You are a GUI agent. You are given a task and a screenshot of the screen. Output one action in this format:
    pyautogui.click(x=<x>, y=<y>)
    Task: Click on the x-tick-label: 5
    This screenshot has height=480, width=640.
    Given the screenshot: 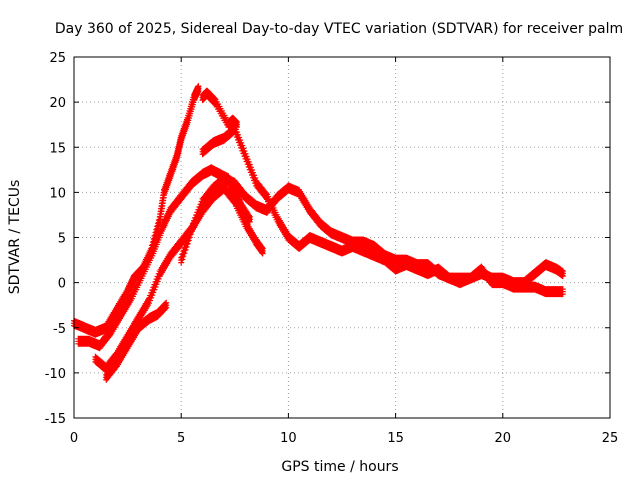 What is the action you would take?
    pyautogui.click(x=181, y=438)
    